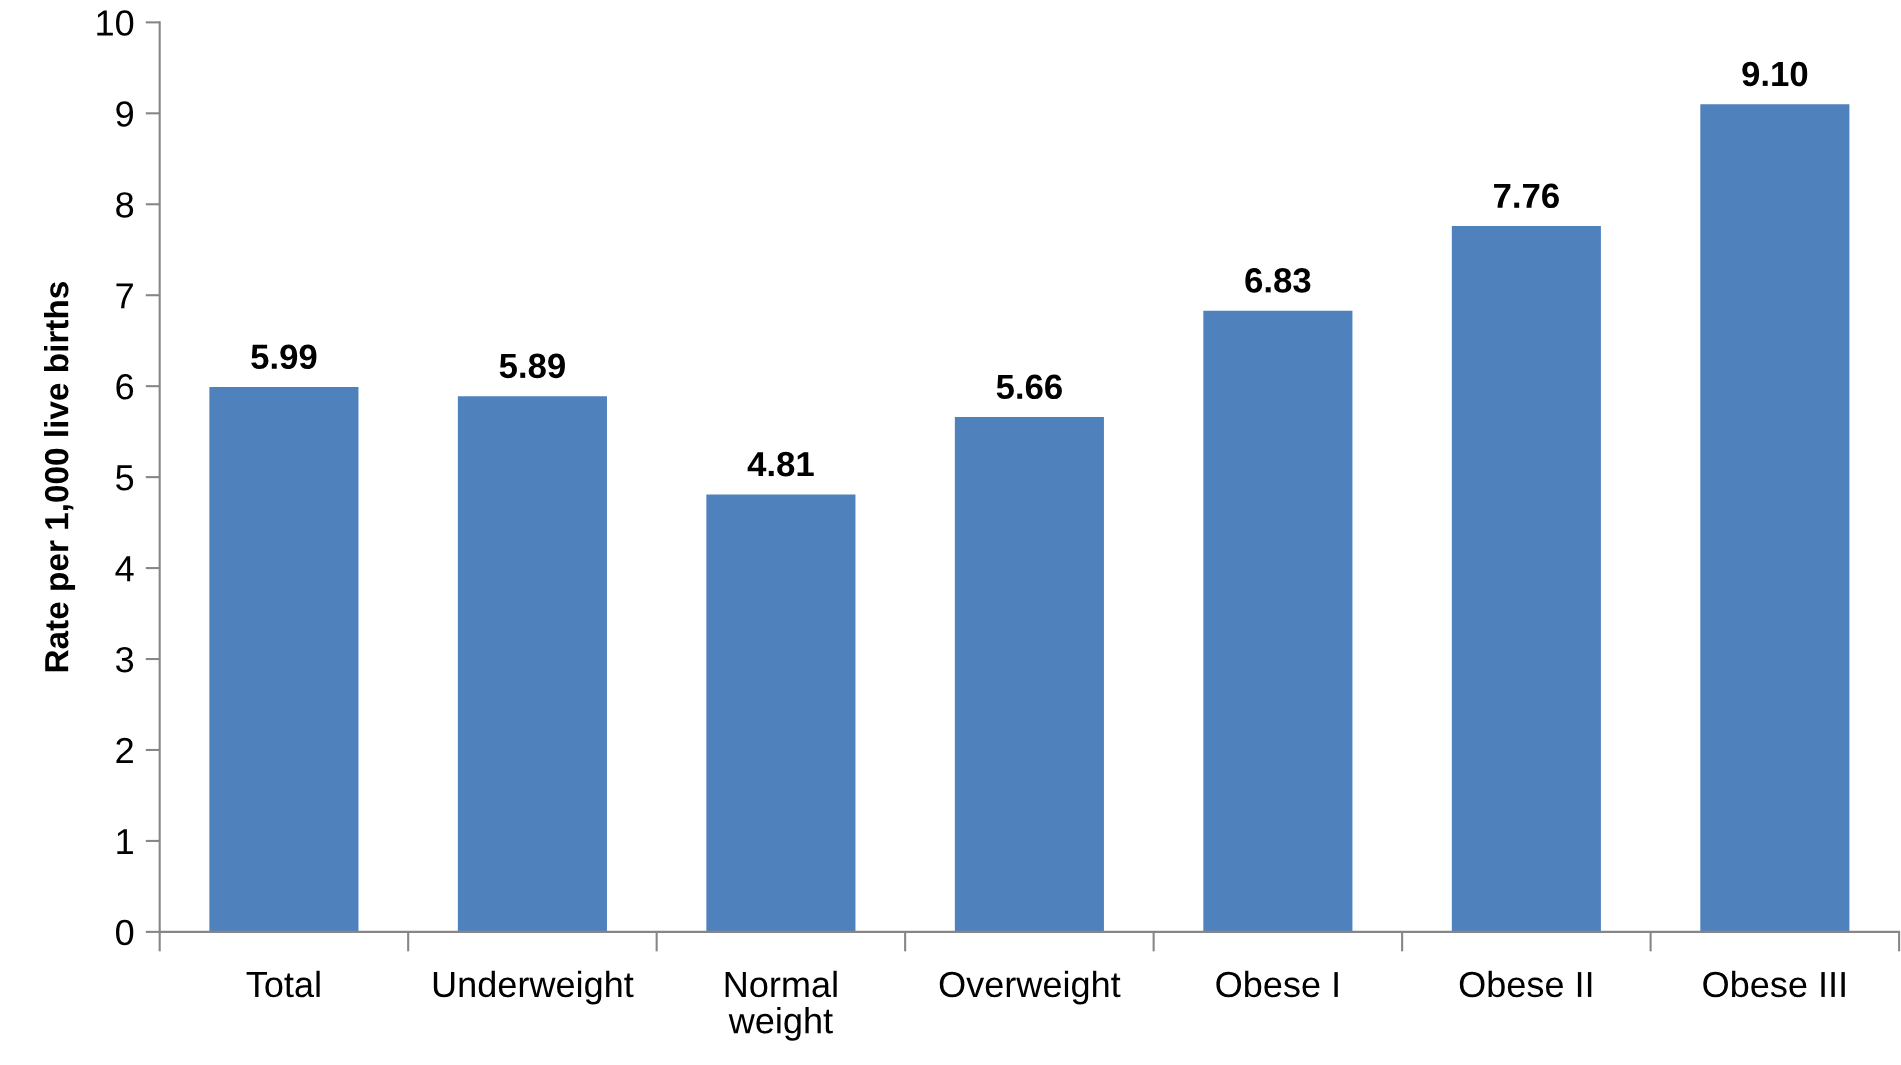  I want to click on y-tick-label: 4, so click(124, 569).